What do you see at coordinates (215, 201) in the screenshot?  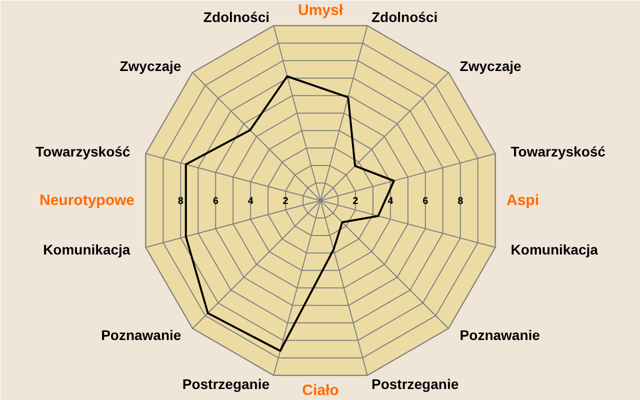 I see `text: 6` at bounding box center [215, 201].